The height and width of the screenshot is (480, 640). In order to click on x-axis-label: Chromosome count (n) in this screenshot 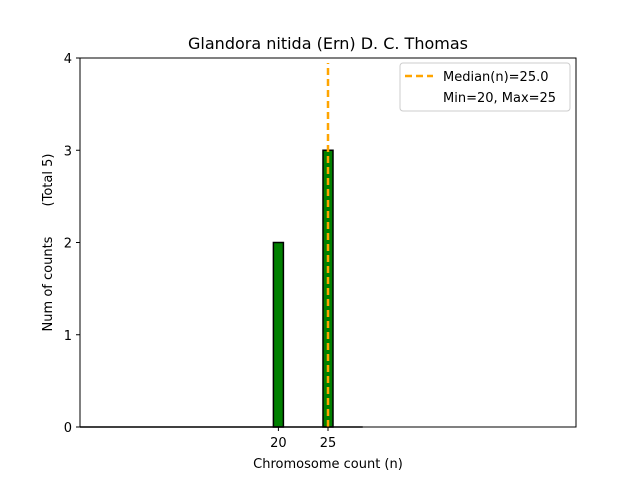, I will do `click(328, 464)`.